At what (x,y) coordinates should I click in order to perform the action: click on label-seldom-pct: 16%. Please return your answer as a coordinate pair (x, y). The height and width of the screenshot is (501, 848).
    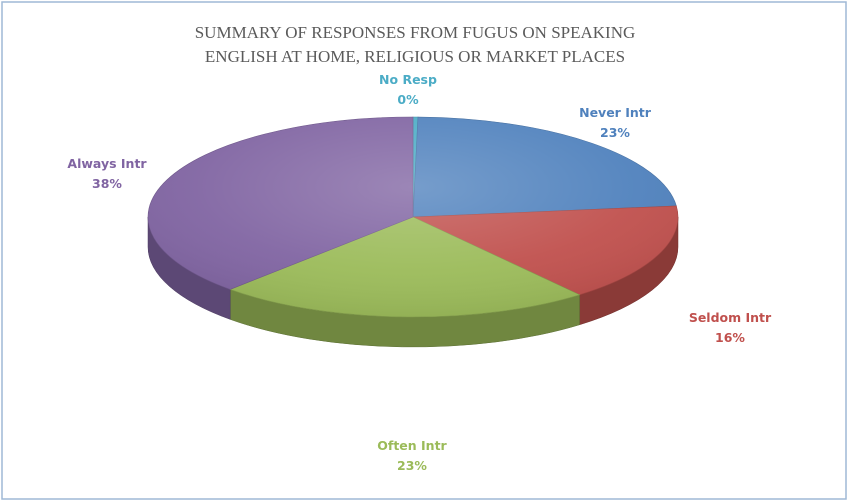
    Looking at the image, I should click on (730, 337).